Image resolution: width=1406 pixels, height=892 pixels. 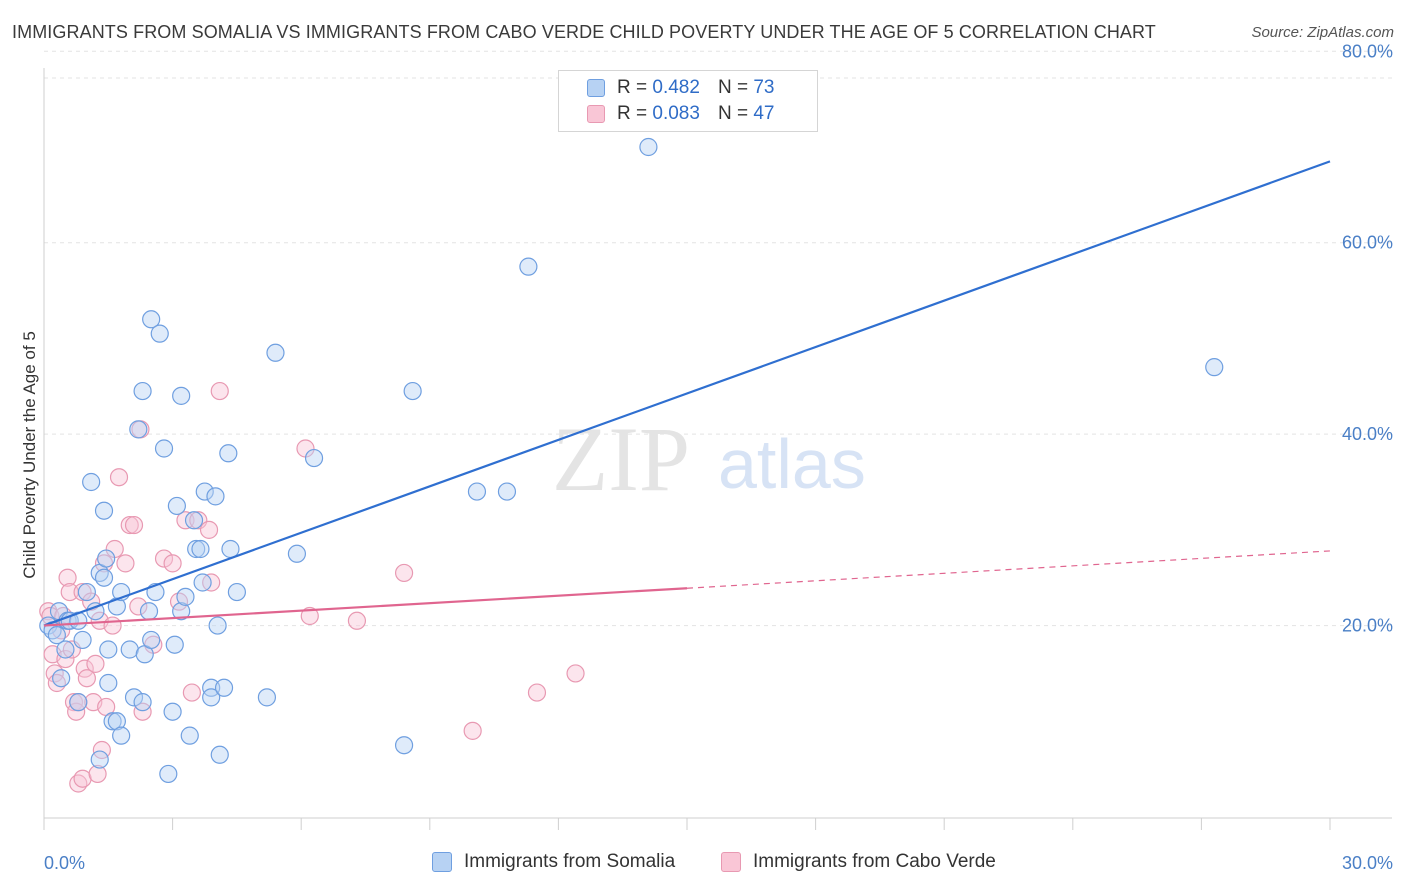 I want to click on y-tick-label: 80.0%, so click(x=1367, y=51).